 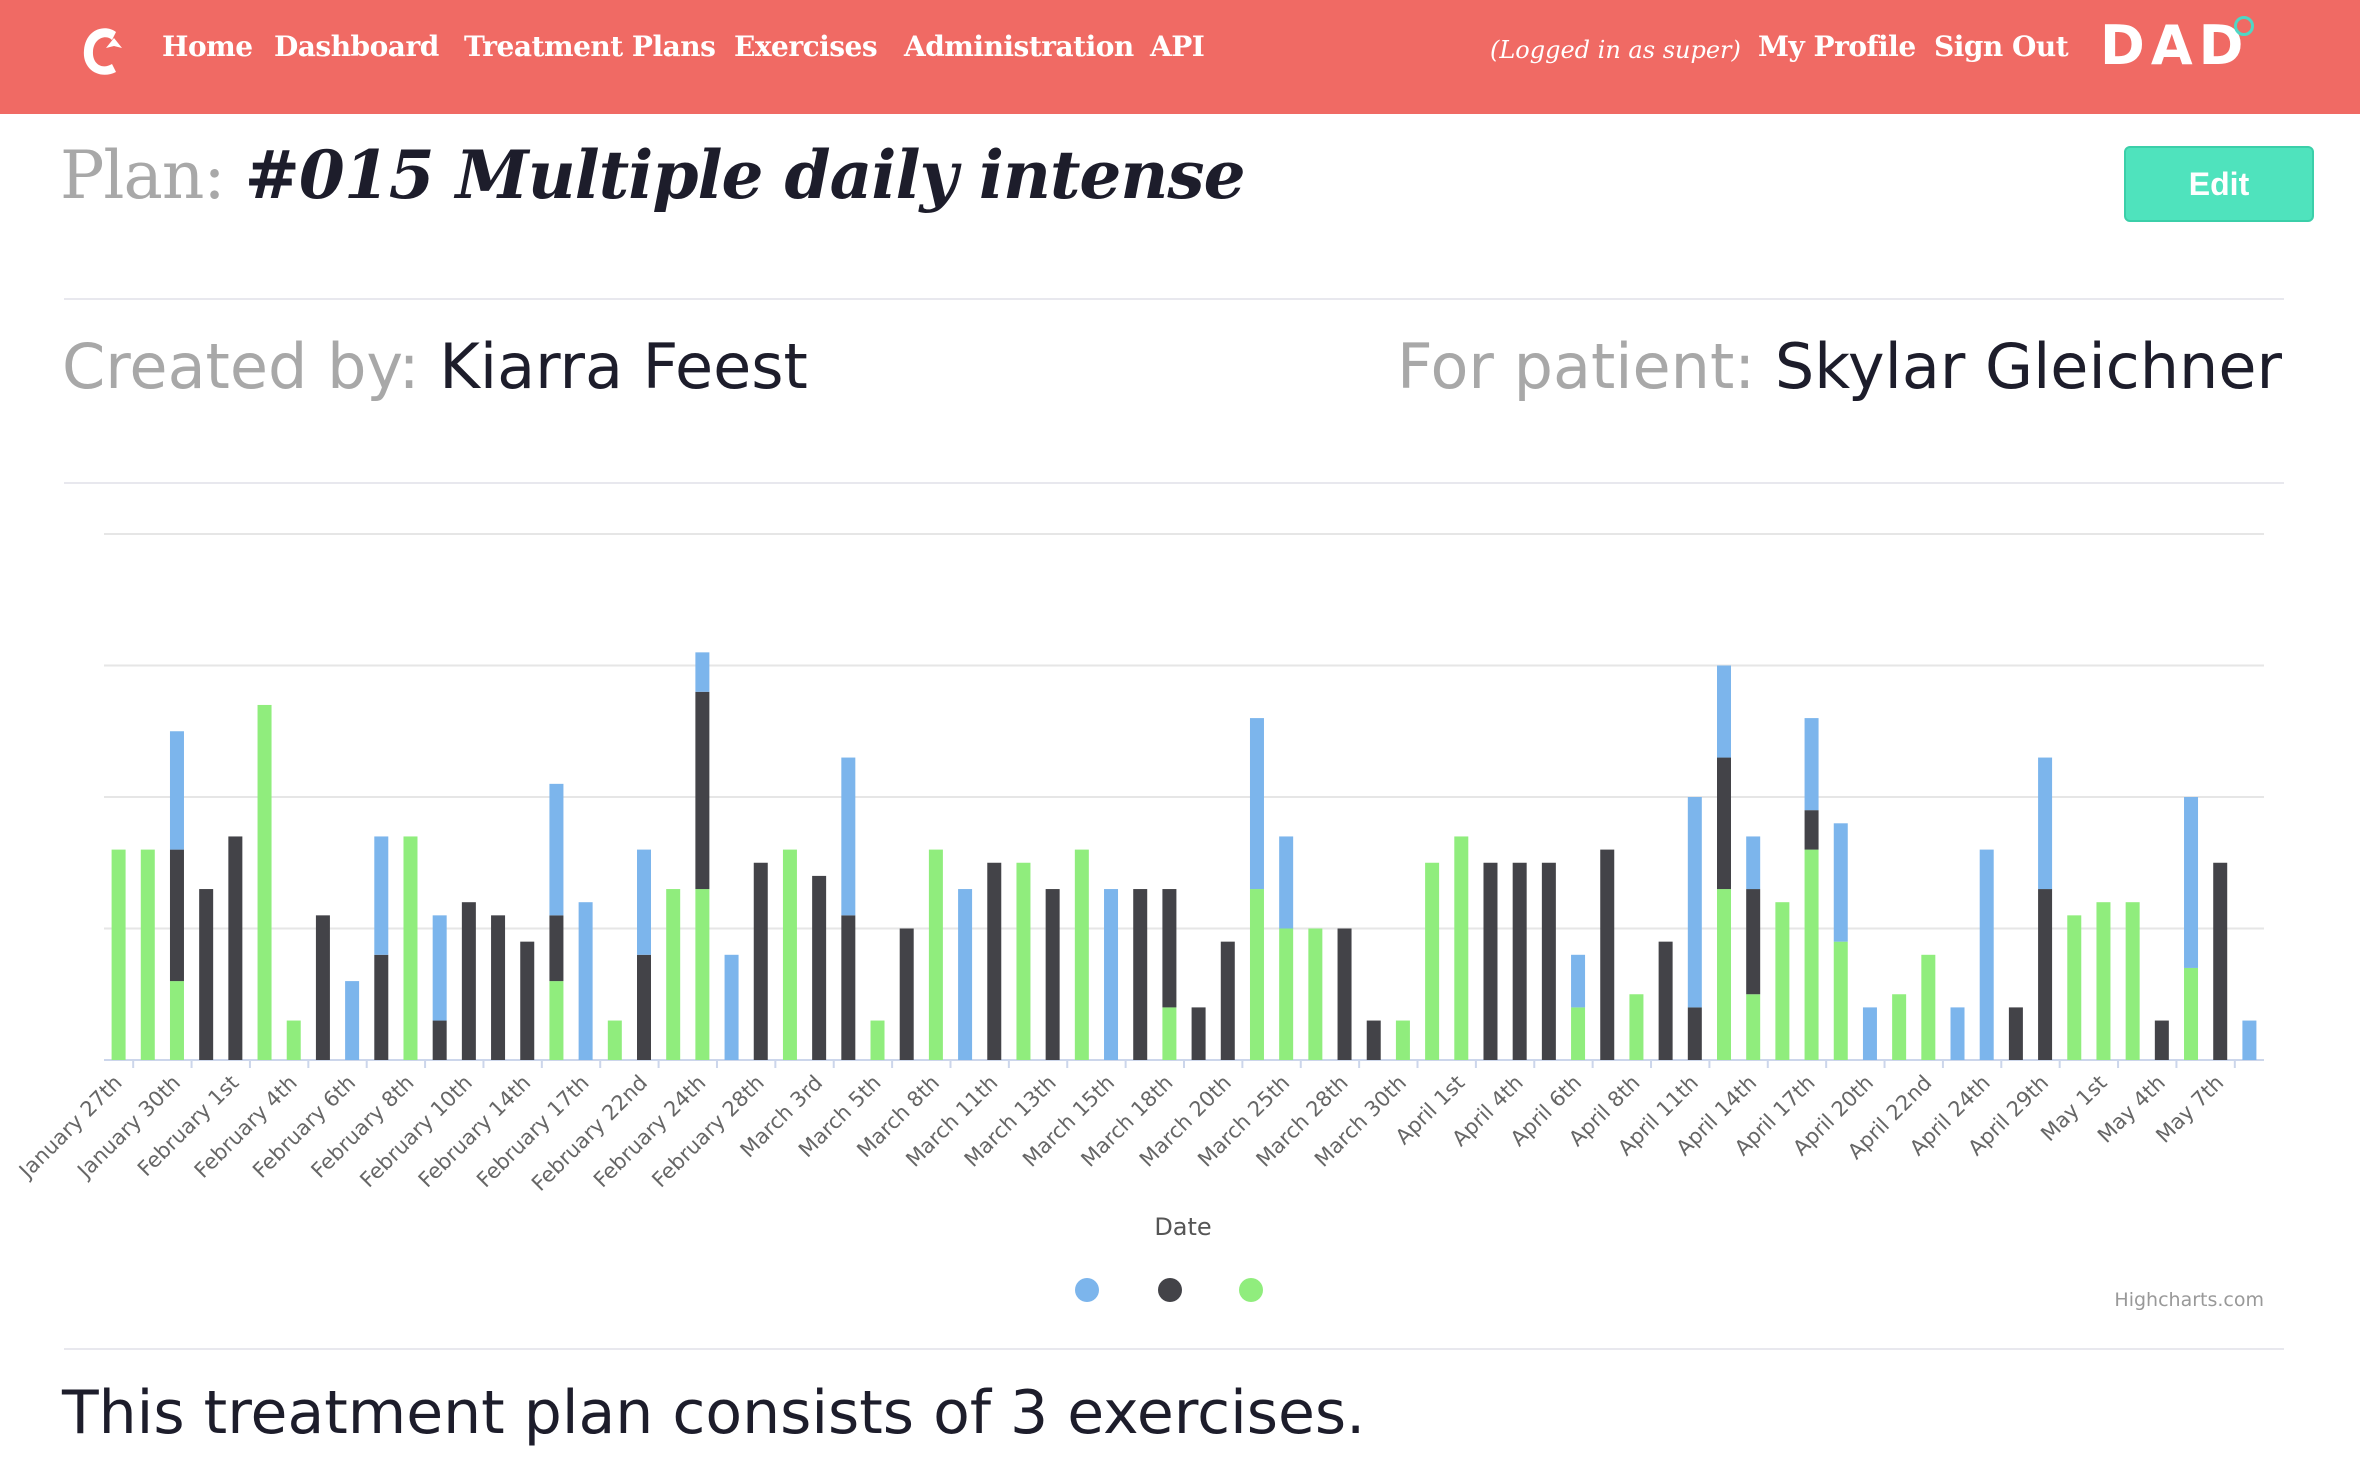 What do you see at coordinates (2189, 1300) in the screenshot?
I see `chart-credits: Highcharts.com` at bounding box center [2189, 1300].